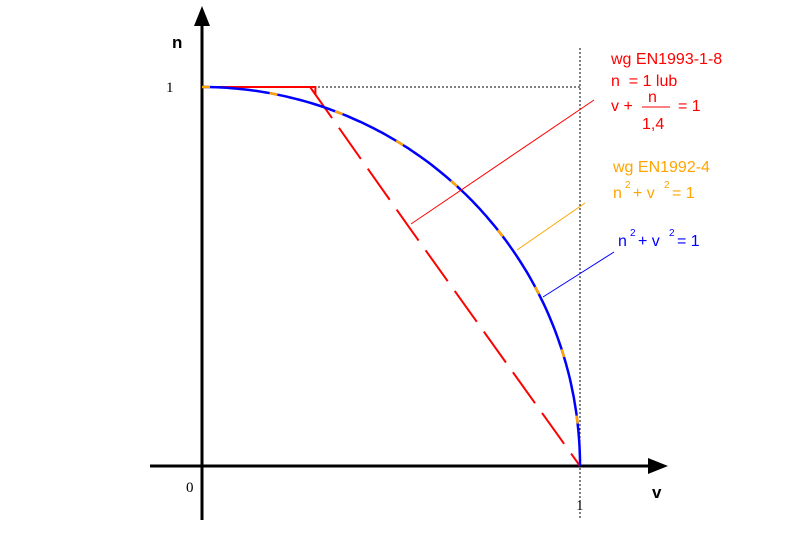 This screenshot has height=537, width=800. I want to click on annotation-ec3-denominator: 1,4, so click(653, 124).